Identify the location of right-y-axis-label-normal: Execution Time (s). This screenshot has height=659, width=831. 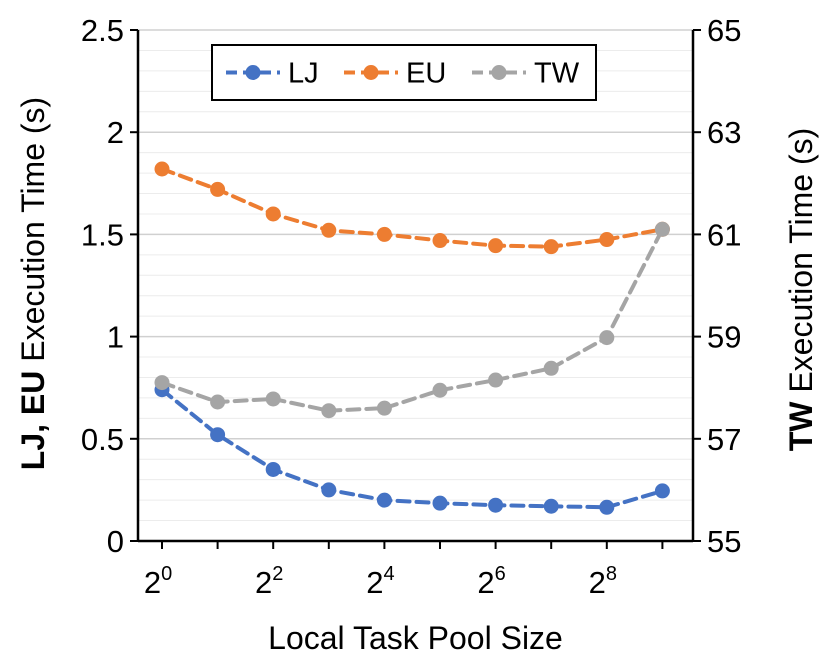
(801, 265).